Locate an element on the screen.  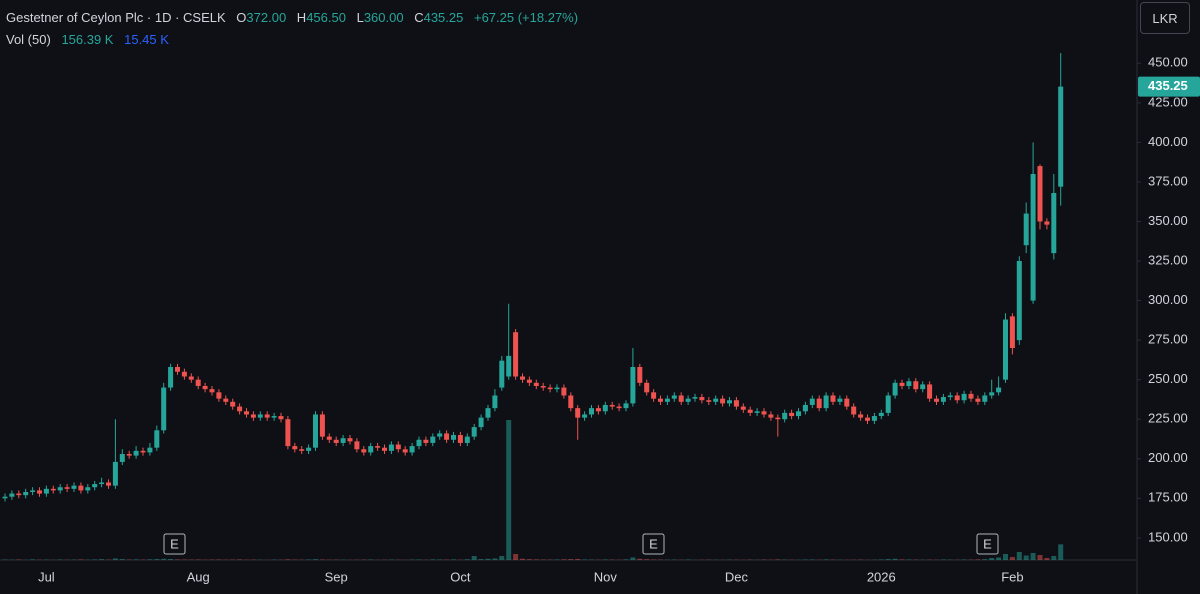
change: +67.25 (+18.27%) is located at coordinates (526, 17).